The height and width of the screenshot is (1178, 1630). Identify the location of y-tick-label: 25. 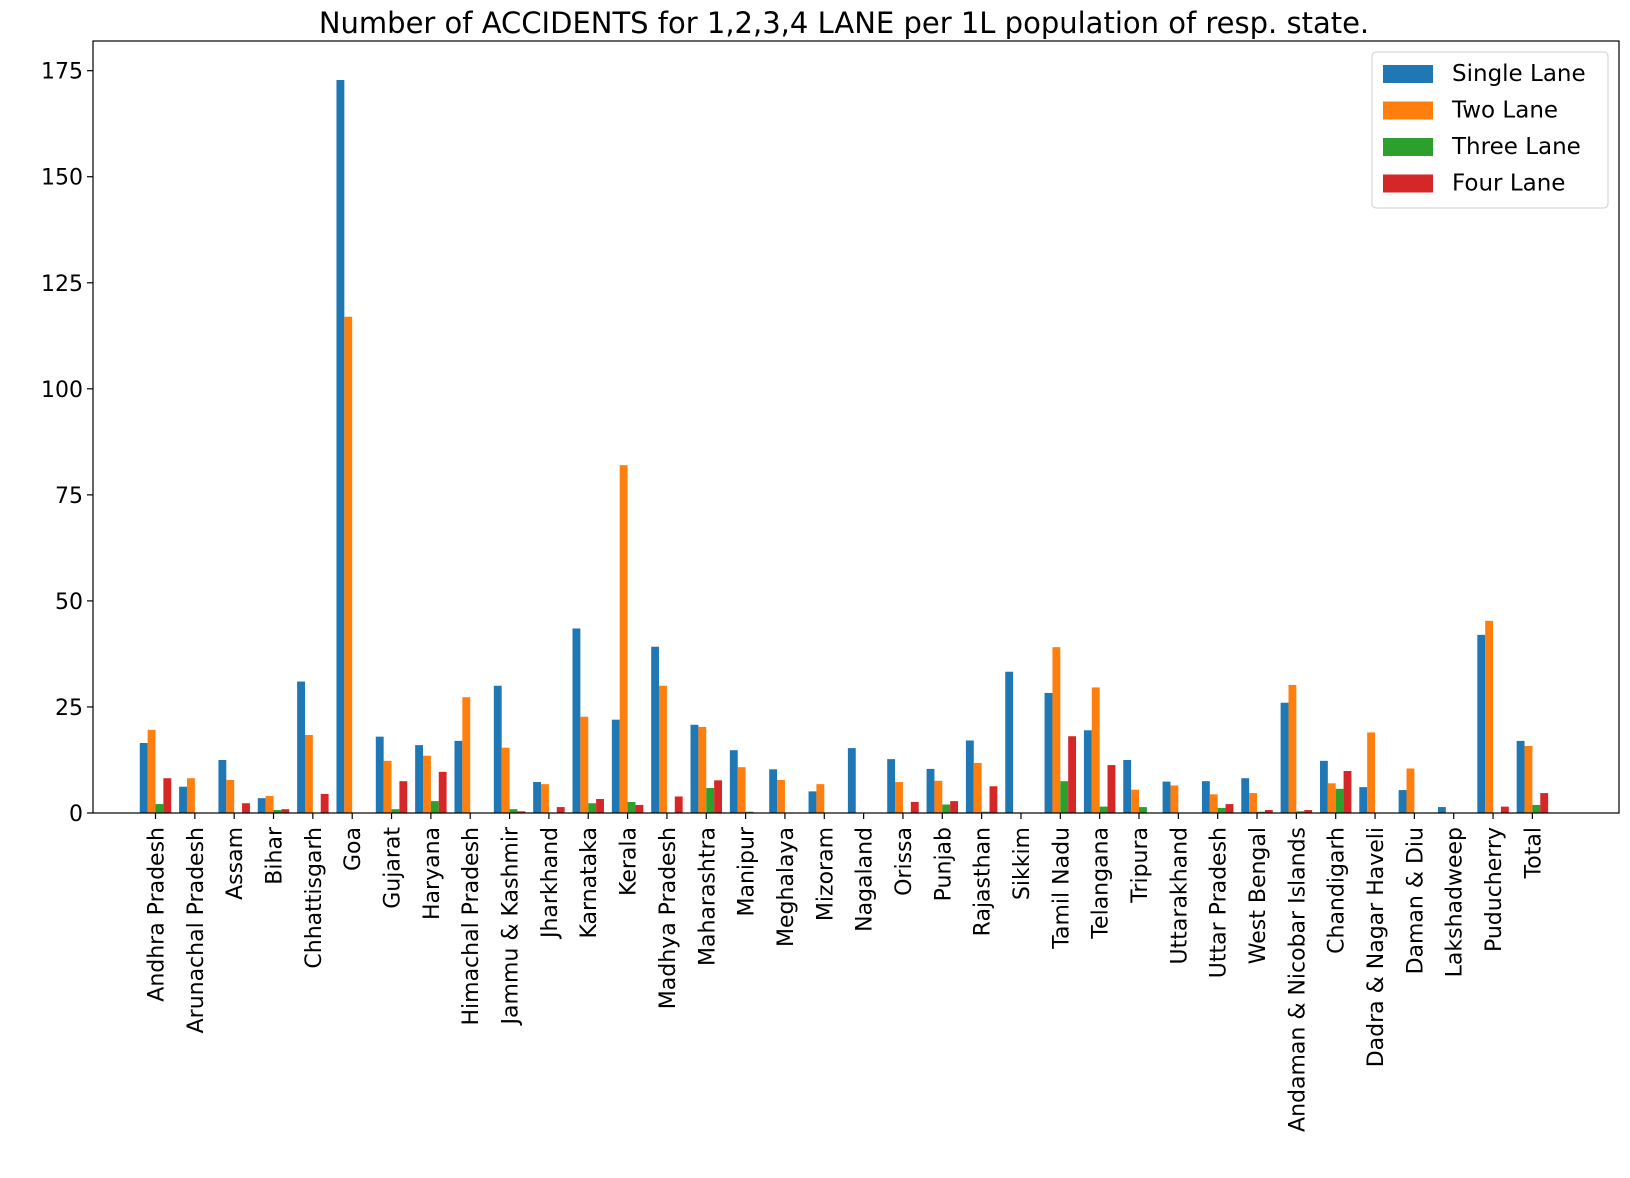
(69, 708).